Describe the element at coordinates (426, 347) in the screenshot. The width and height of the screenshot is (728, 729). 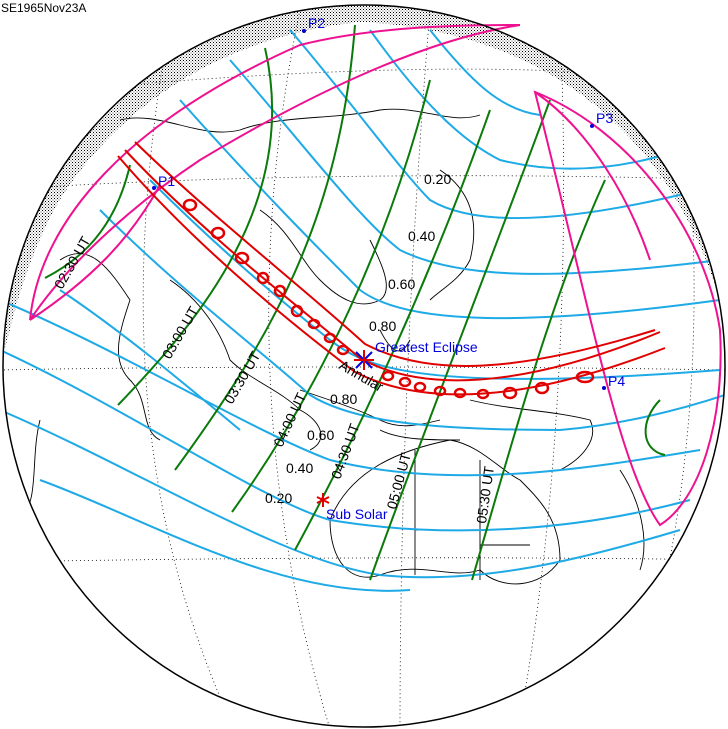
I see `greatest-eclipse-label: Greatest Eclipse` at that location.